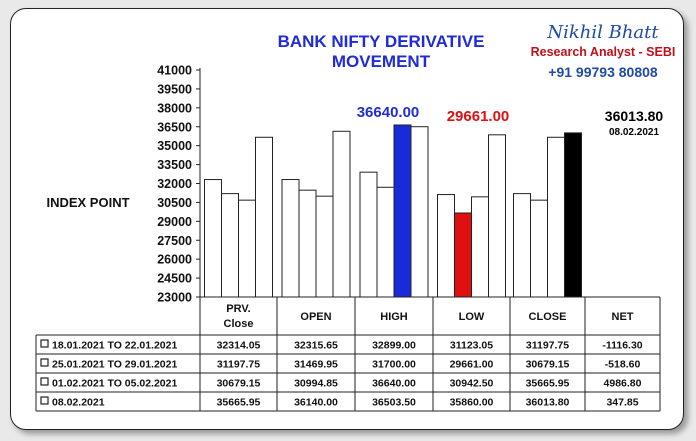 The width and height of the screenshot is (696, 441). What do you see at coordinates (472, 384) in the screenshot?
I see `table-cell: 30942.50` at bounding box center [472, 384].